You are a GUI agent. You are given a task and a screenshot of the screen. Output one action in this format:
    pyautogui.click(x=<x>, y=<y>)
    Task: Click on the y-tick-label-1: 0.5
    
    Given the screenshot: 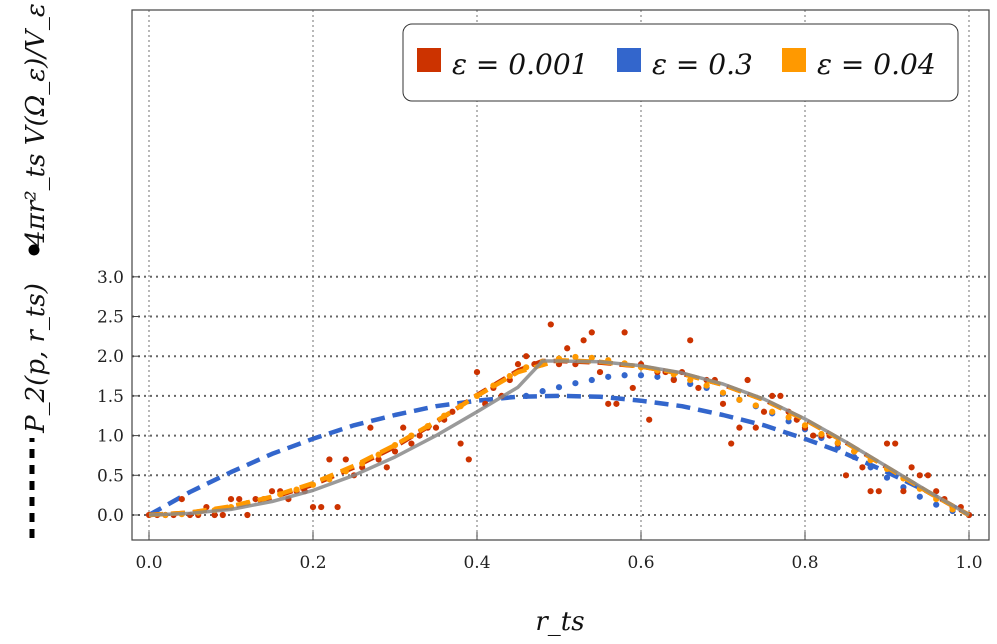 What is the action you would take?
    pyautogui.click(x=110, y=476)
    